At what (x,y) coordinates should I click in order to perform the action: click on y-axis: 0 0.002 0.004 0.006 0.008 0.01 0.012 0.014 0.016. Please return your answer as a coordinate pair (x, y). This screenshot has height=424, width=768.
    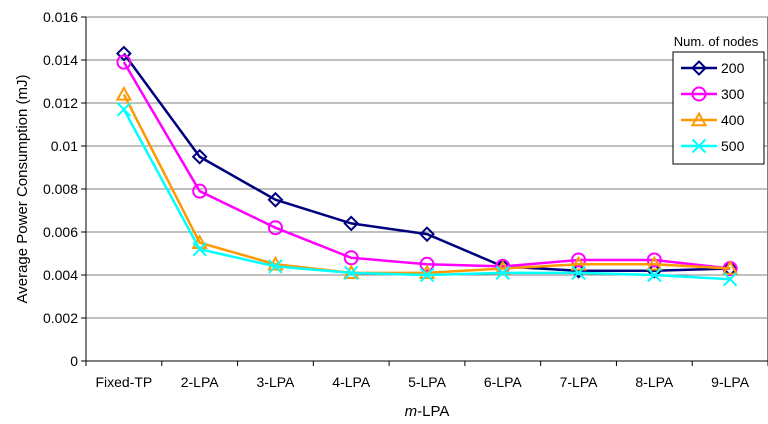
    Looking at the image, I should click on (65, 189).